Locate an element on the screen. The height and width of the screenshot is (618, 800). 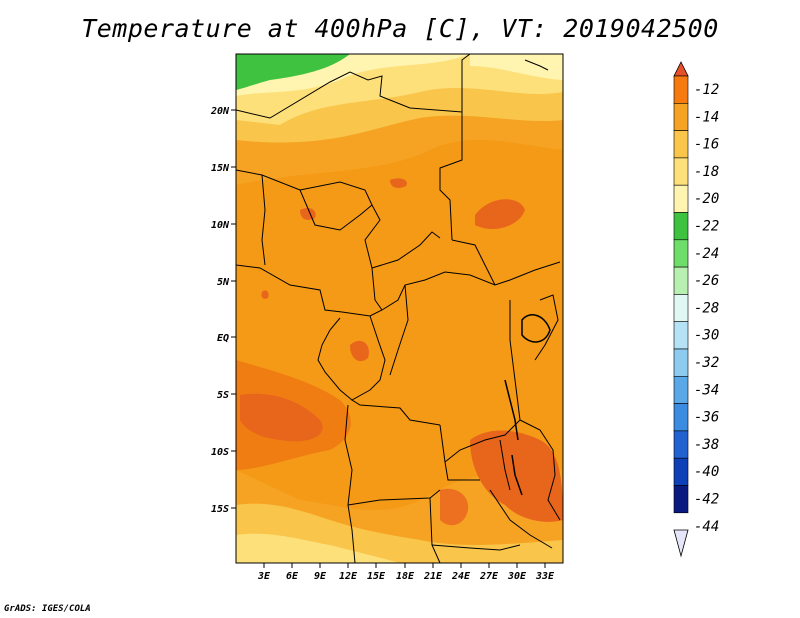
colorbar-label: -44 is located at coordinates (706, 527).